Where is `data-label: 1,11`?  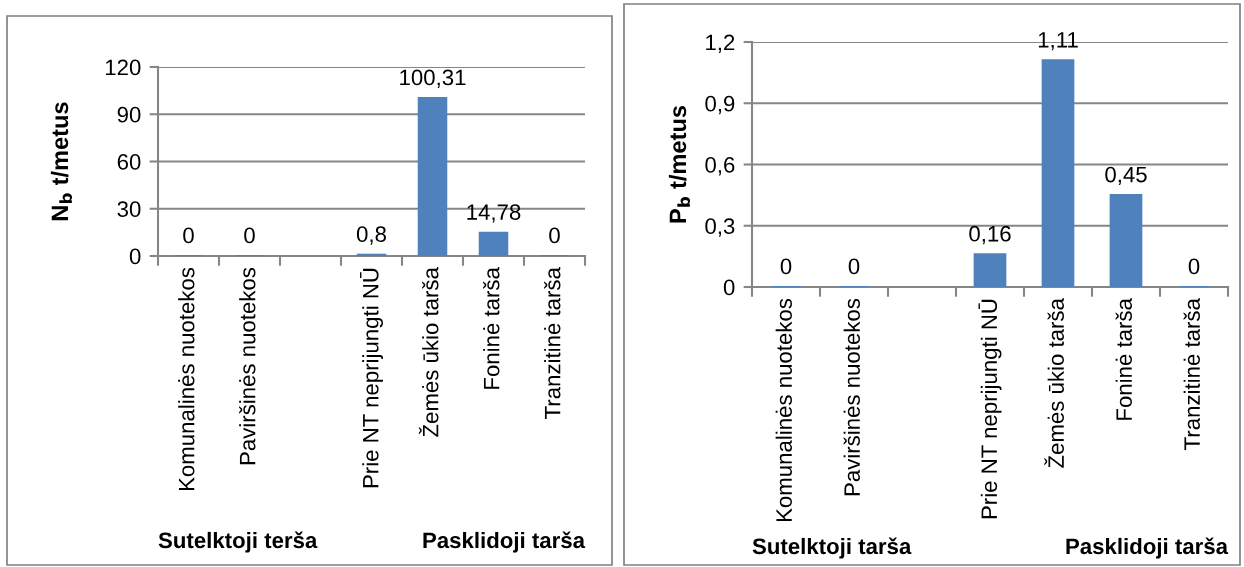
data-label: 1,11 is located at coordinates (1058, 41).